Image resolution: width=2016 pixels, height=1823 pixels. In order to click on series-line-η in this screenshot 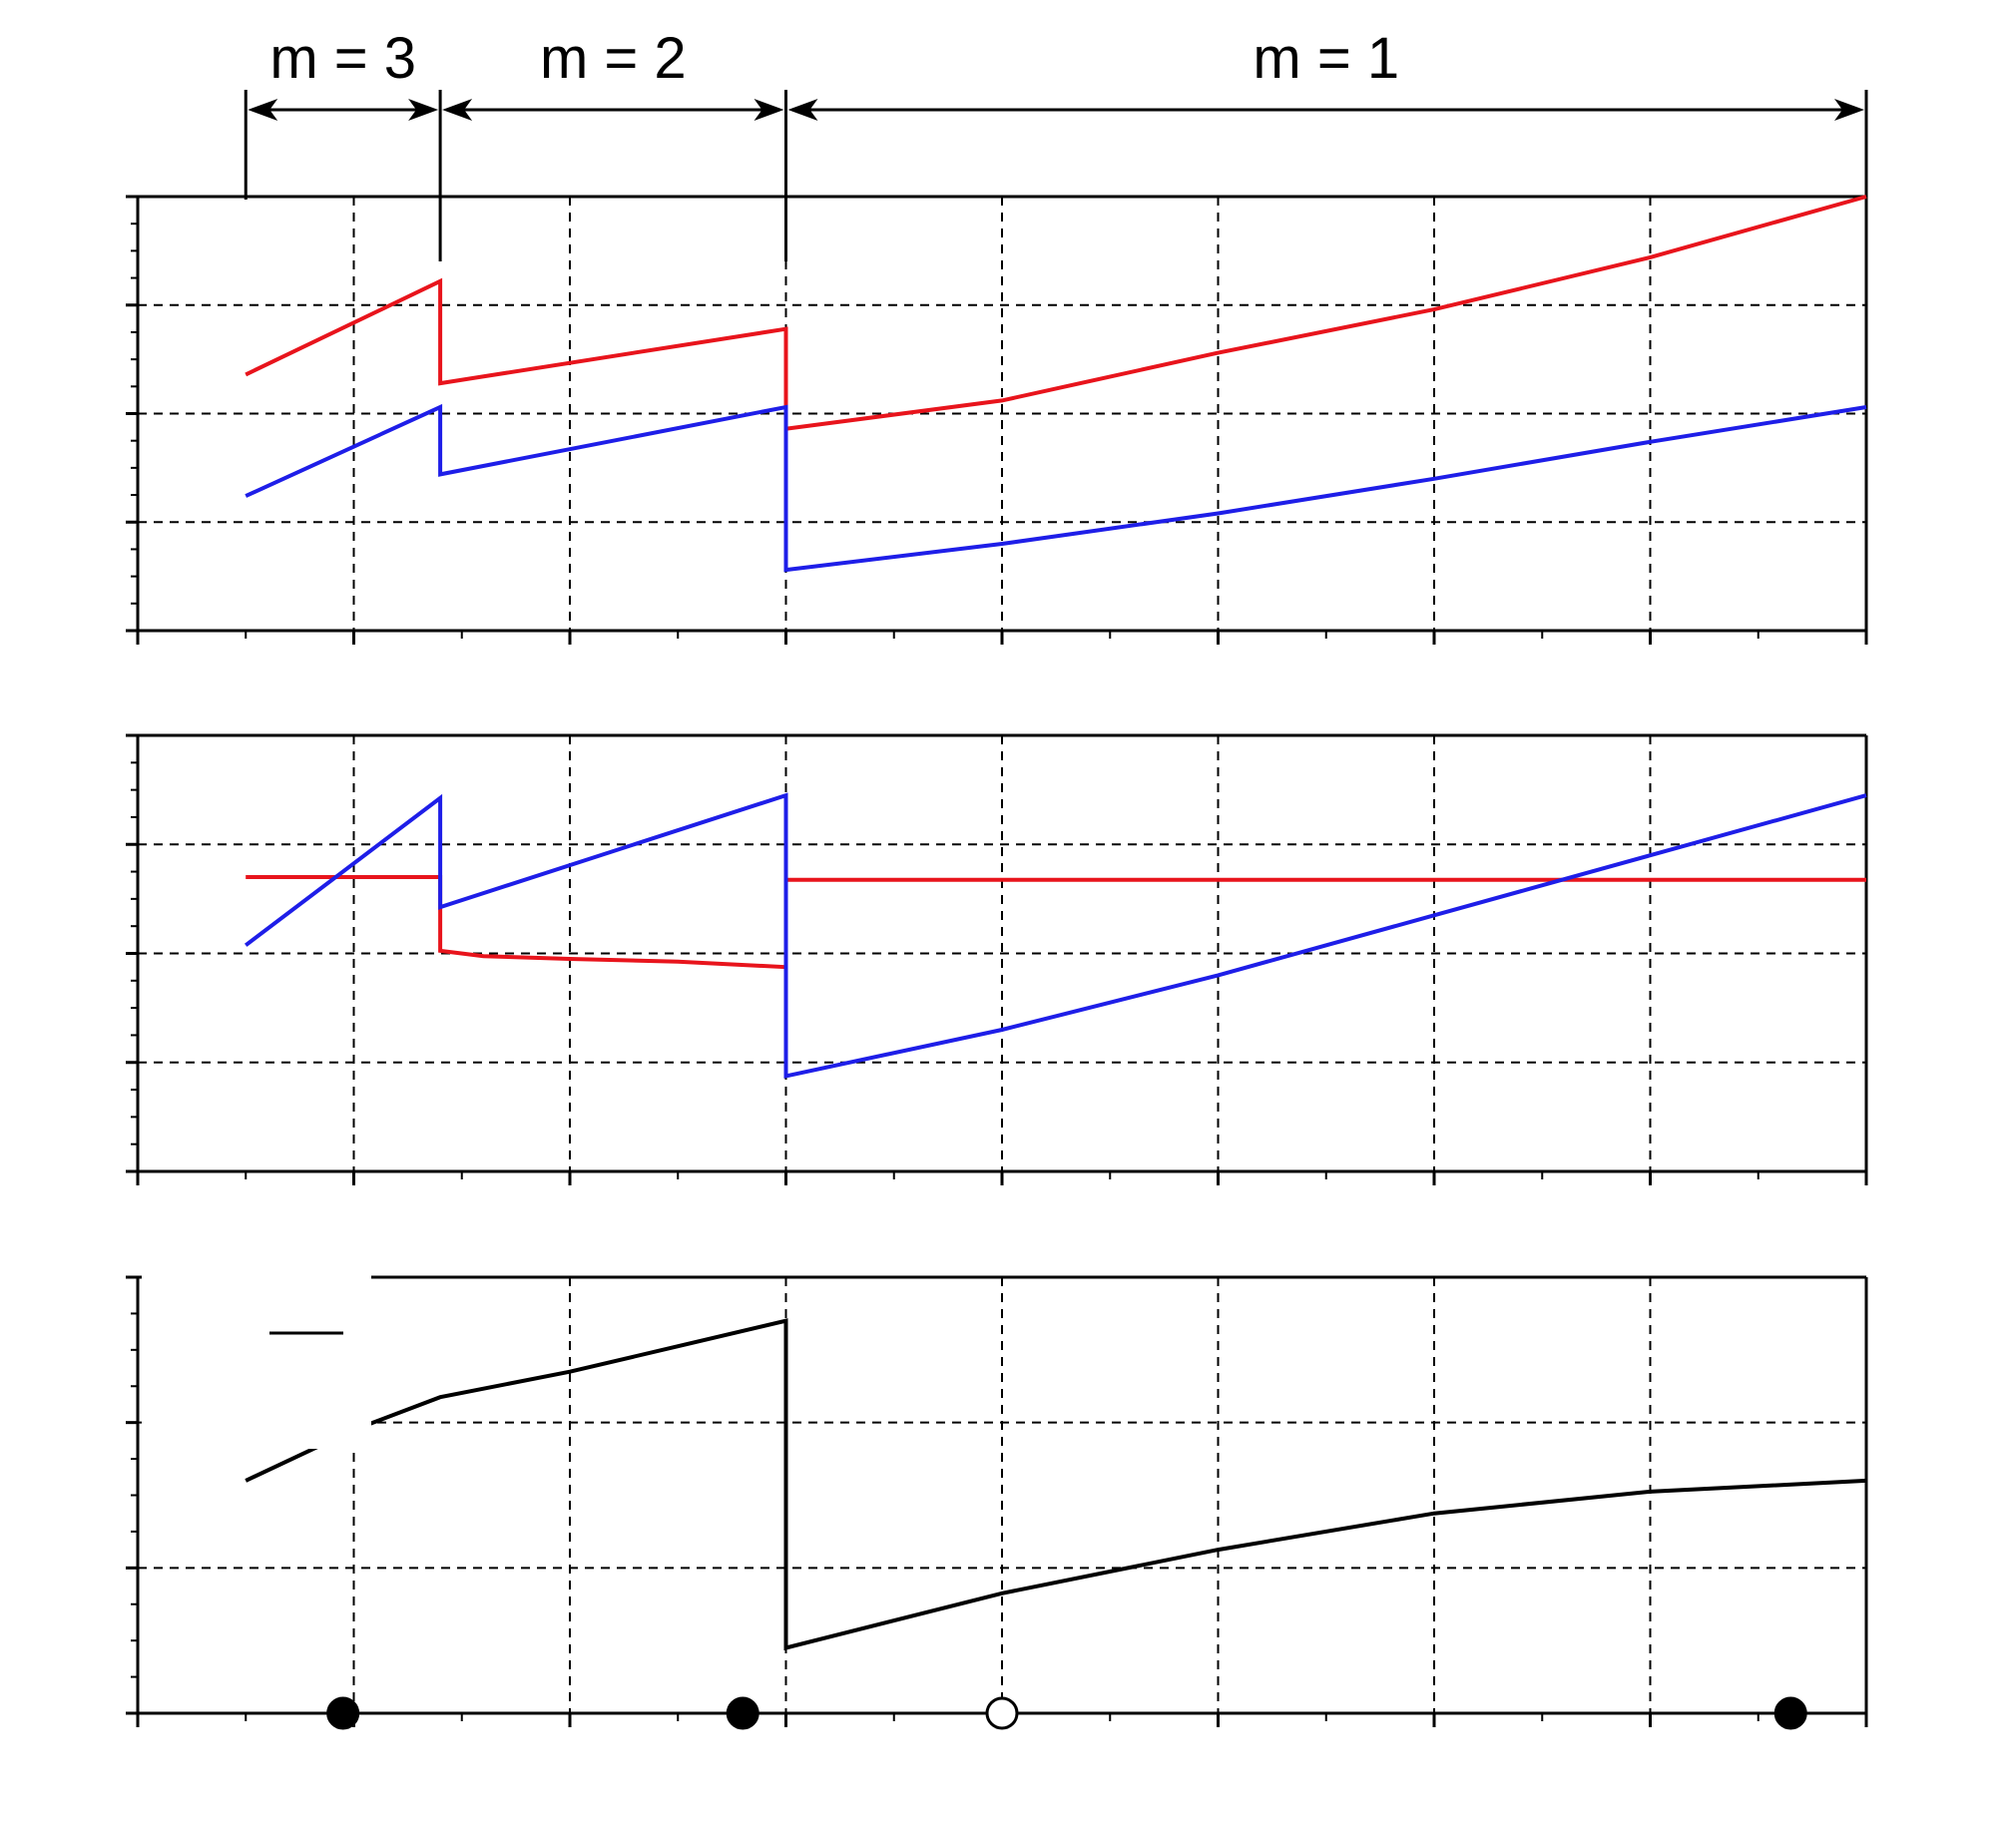, I will do `click(1056, 1484)`.